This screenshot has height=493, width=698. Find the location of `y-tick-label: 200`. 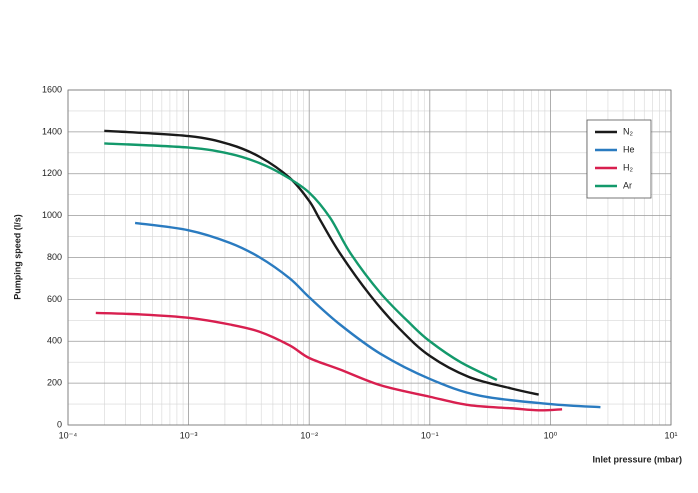

y-tick-label: 200 is located at coordinates (54, 383).